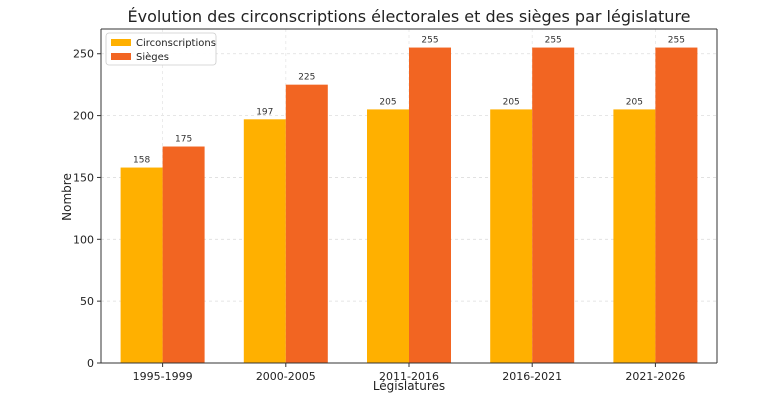  Describe the element at coordinates (83, 239) in the screenshot. I see `y-tick-label: 100` at that location.